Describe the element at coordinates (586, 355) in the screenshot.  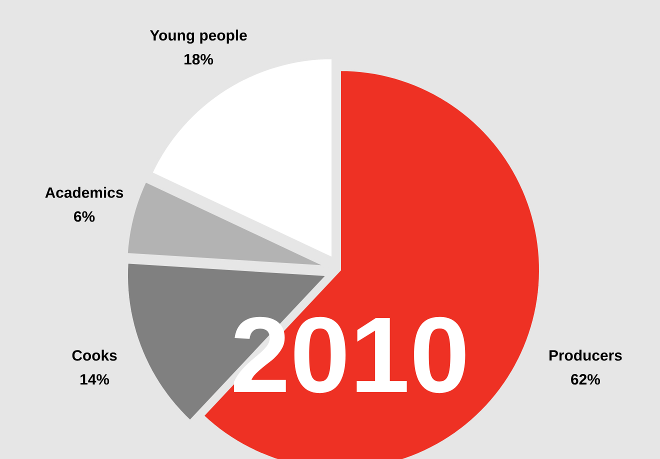
I see `slice-label: Producers` at that location.